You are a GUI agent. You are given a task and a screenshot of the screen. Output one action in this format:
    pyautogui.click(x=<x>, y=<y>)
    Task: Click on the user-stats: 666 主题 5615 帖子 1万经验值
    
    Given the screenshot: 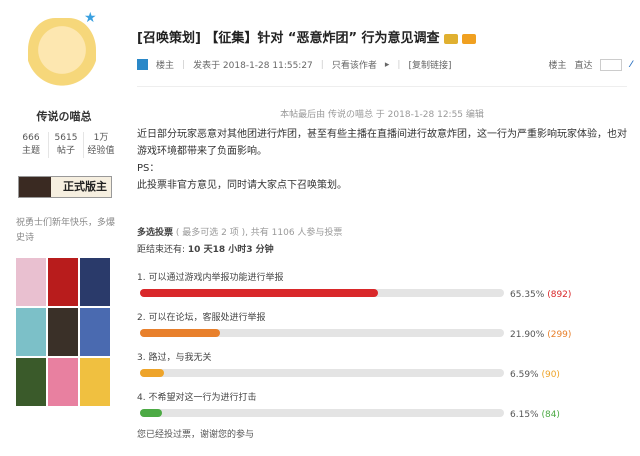 What is the action you would take?
    pyautogui.click(x=66, y=145)
    